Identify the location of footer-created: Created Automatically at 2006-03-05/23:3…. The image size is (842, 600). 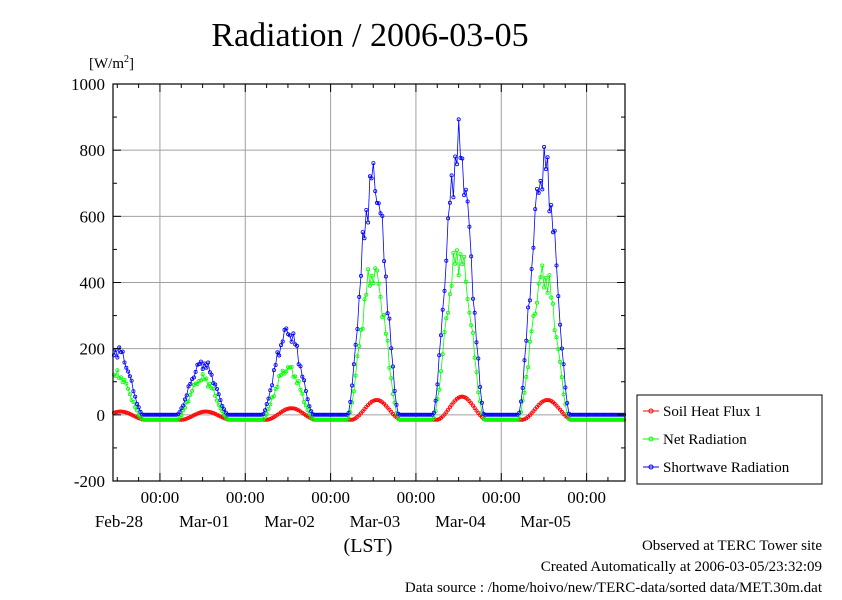
(681, 567).